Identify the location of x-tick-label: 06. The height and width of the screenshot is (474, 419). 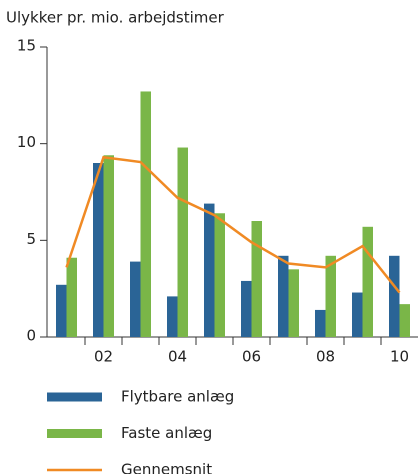
(251, 357).